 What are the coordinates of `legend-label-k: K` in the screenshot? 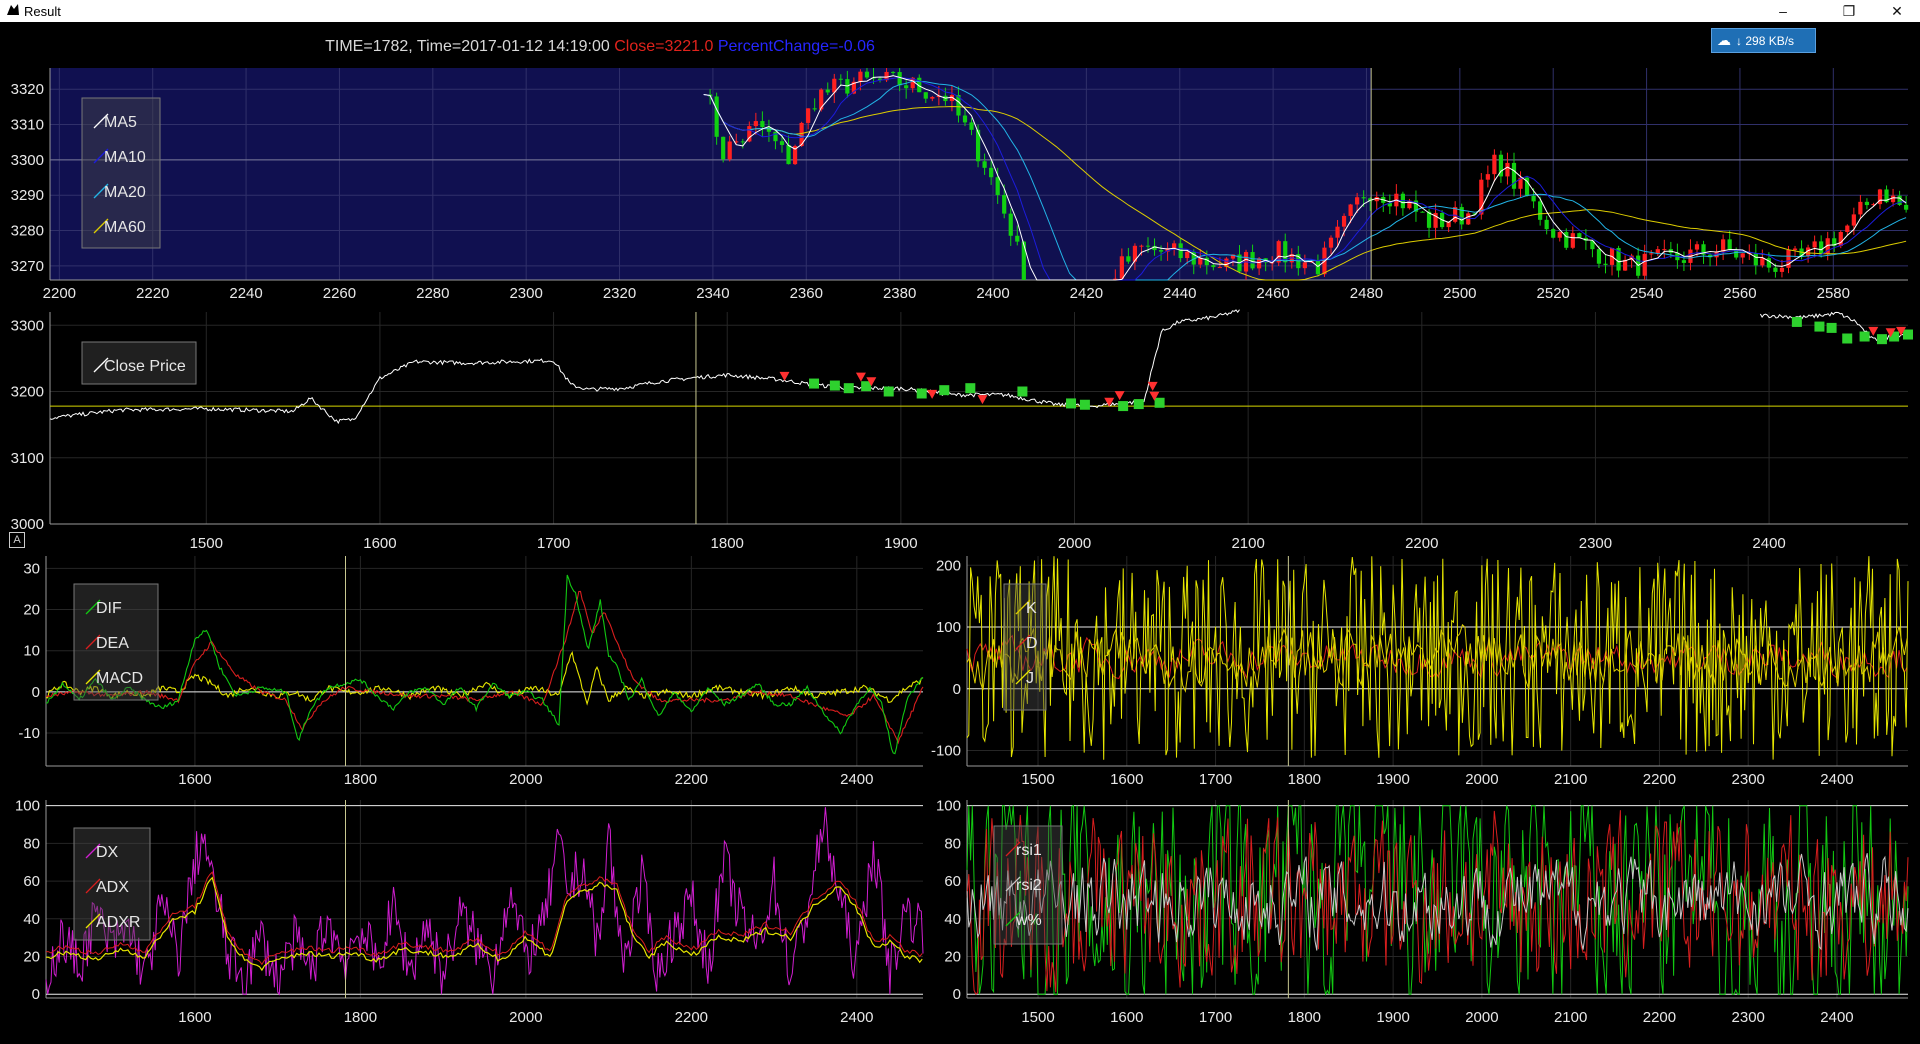 It's located at (1031, 608).